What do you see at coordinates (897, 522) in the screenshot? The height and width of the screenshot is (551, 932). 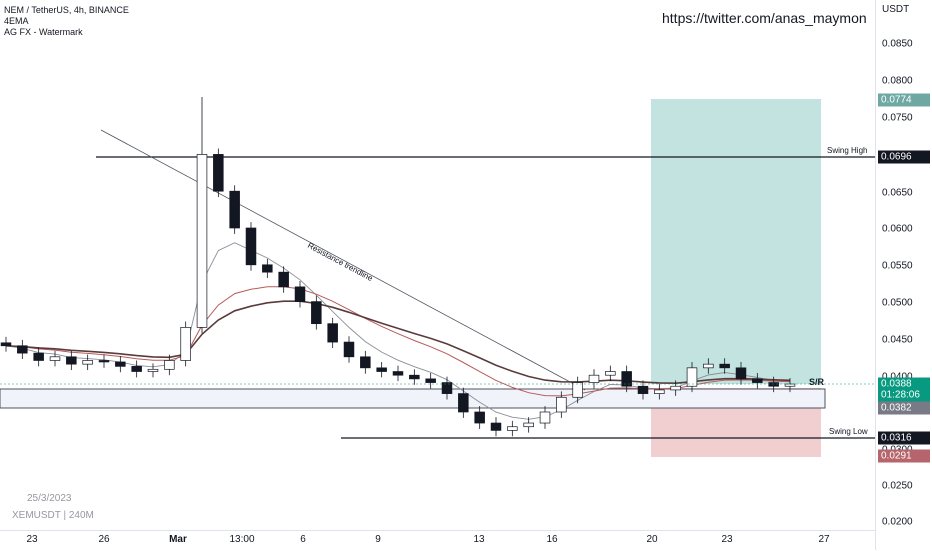 I see `price-tick: 0.0200` at bounding box center [897, 522].